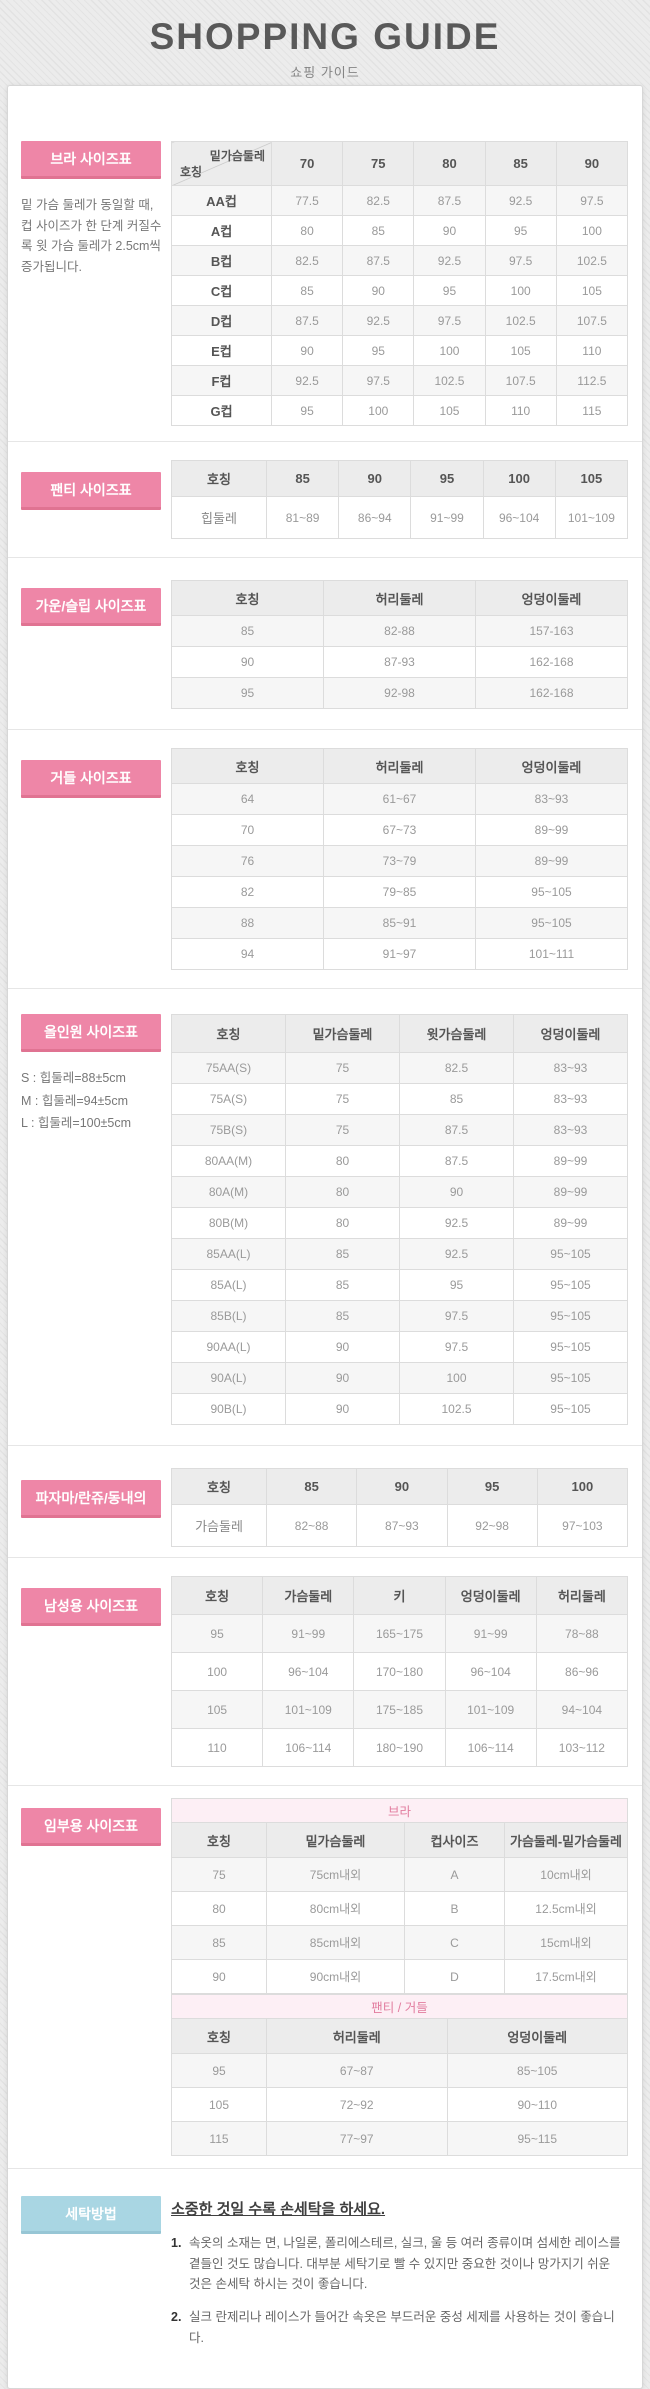 This screenshot has width=650, height=2389. I want to click on row-label: F컵, so click(221, 380).